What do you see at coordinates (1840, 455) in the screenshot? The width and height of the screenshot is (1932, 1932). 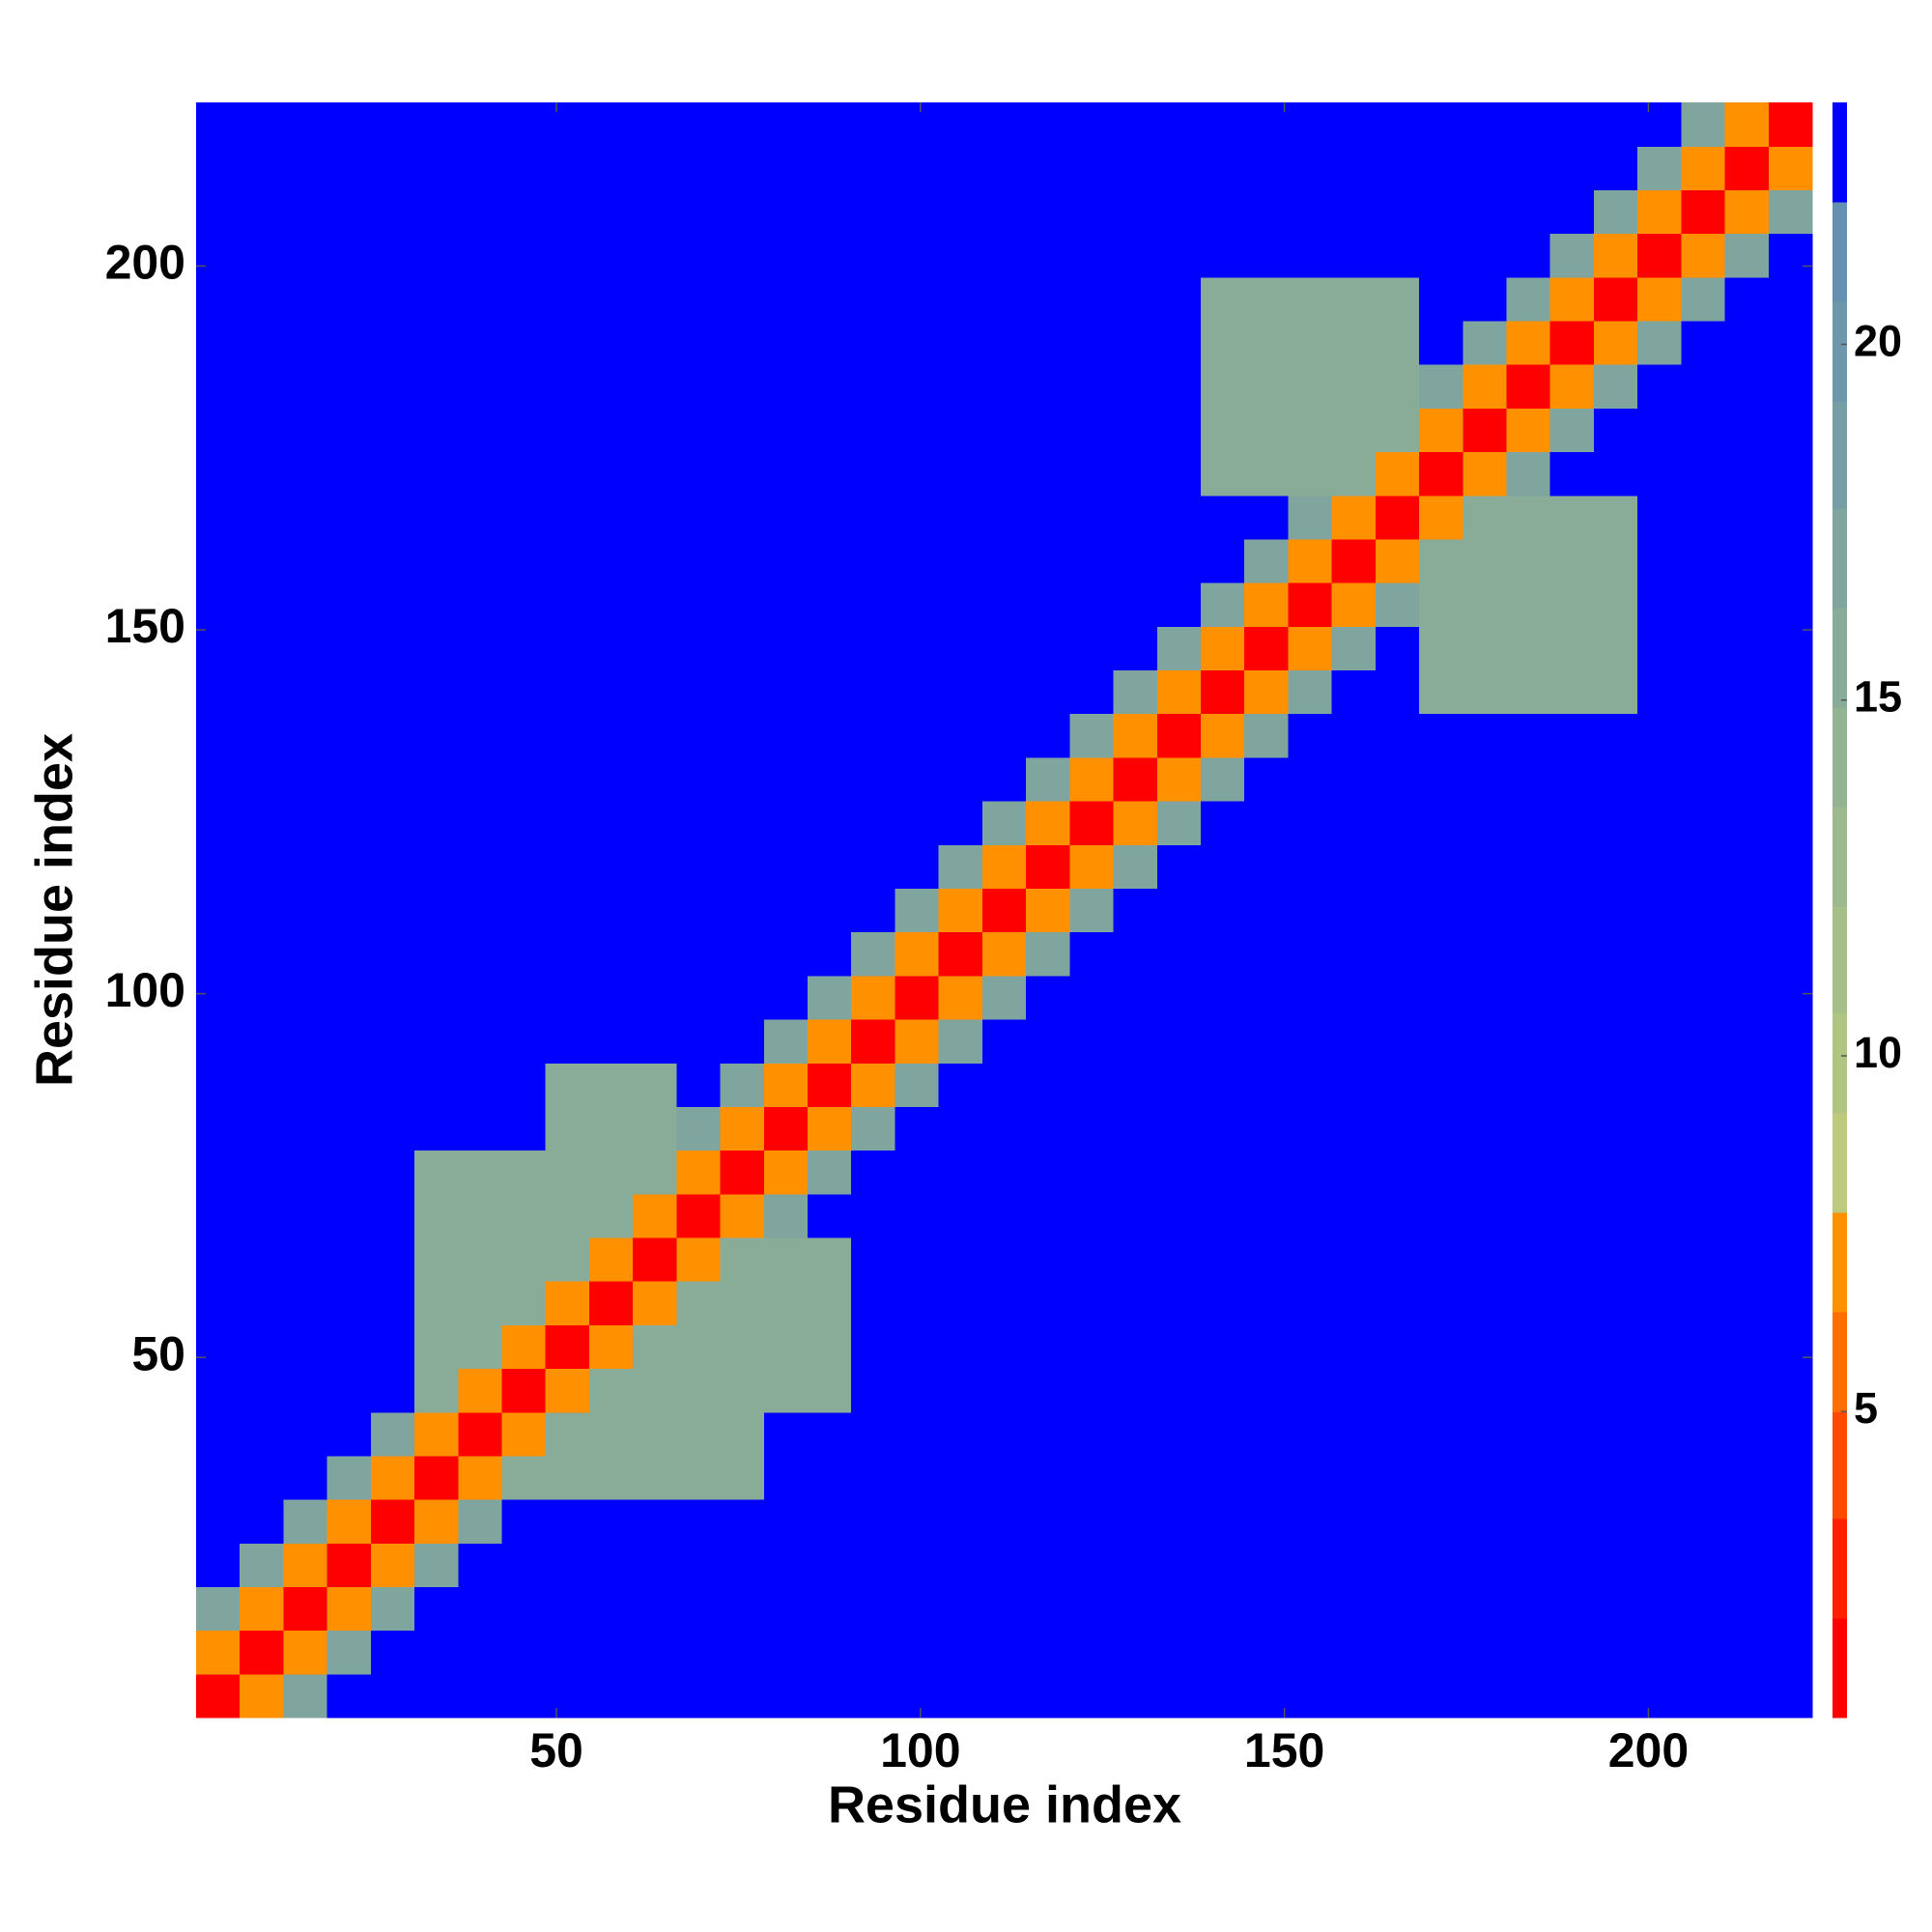 I see `colorbar-segment` at bounding box center [1840, 455].